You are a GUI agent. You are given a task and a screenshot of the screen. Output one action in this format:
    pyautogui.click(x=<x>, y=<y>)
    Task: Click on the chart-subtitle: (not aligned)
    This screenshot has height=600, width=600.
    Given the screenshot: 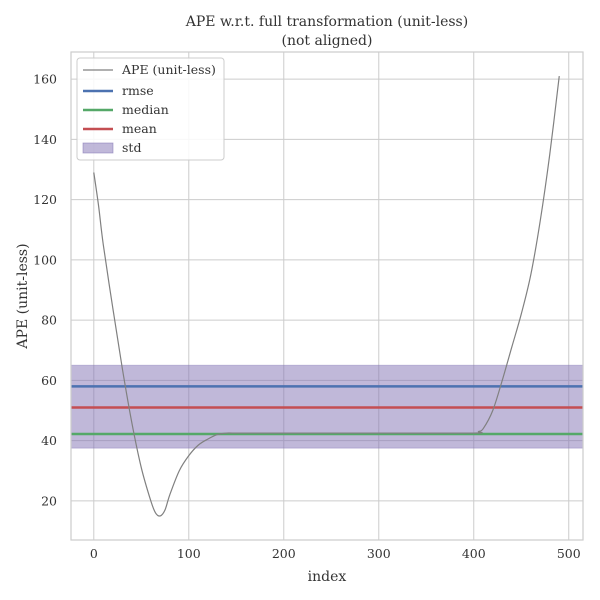 What is the action you would take?
    pyautogui.click(x=327, y=41)
    